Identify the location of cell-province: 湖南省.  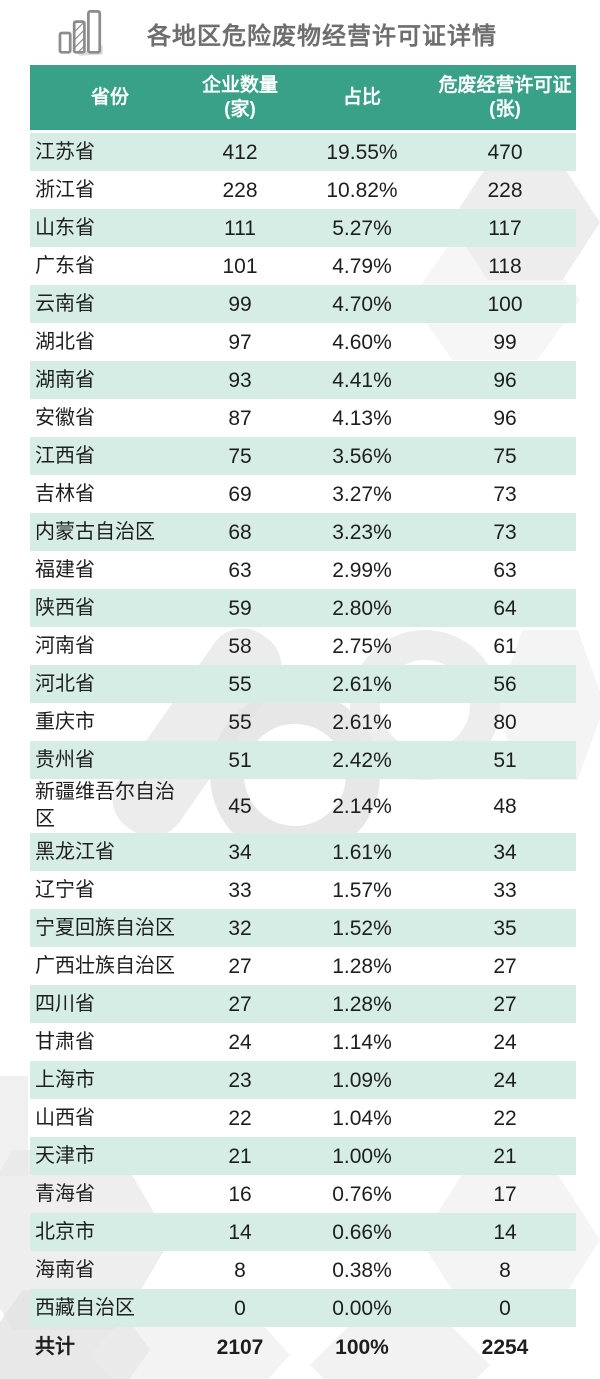
(65, 379).